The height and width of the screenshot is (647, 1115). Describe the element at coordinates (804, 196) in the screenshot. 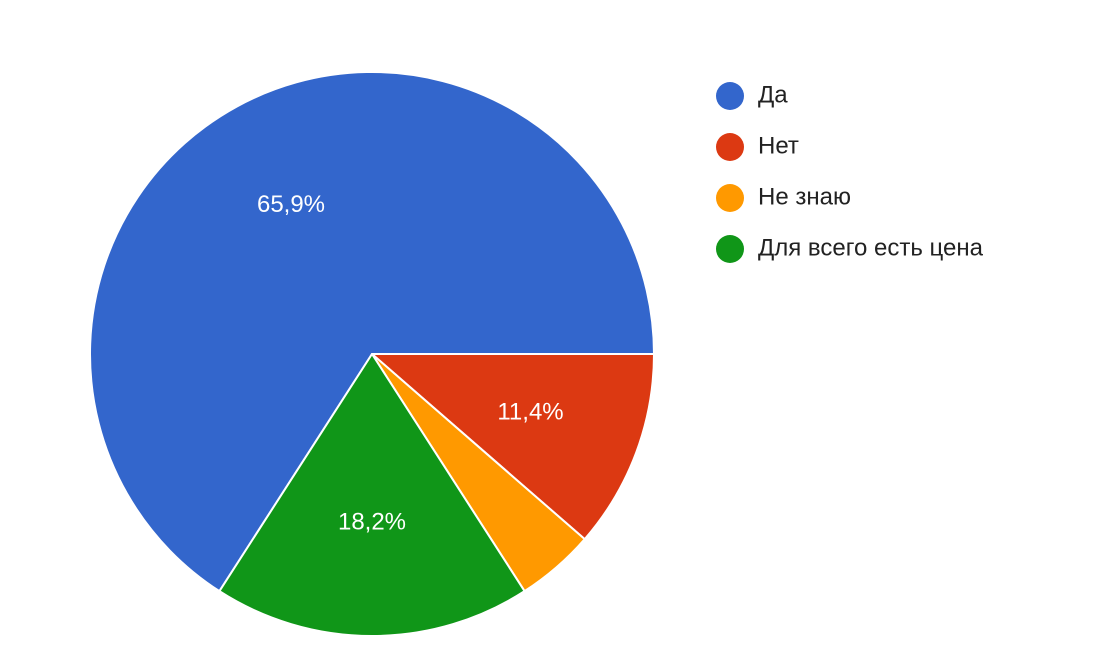

I see `legend-label: Не знаю` at that location.